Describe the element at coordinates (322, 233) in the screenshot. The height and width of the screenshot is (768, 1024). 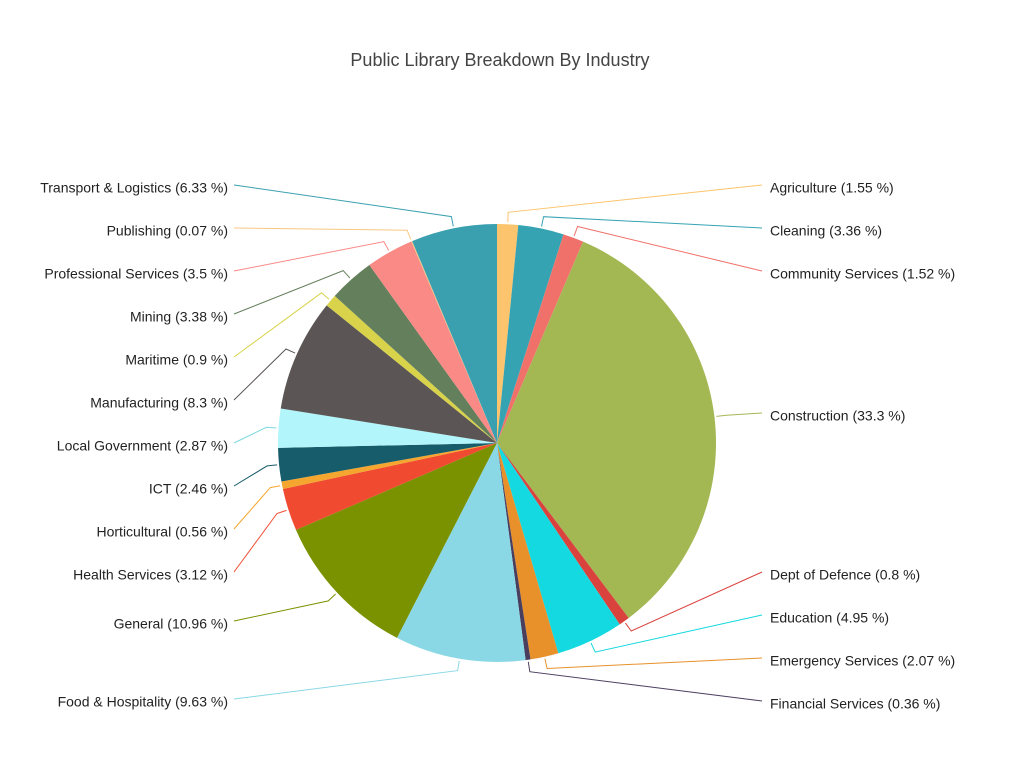
I see `leader-publishing` at that location.